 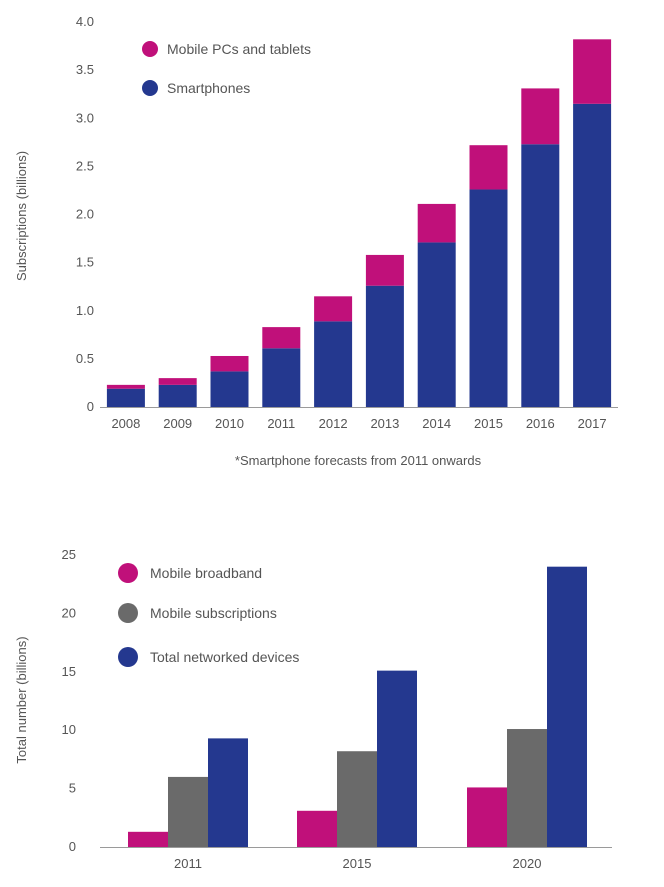 I want to click on chart1-legend-label: Smartphones, so click(x=208, y=88).